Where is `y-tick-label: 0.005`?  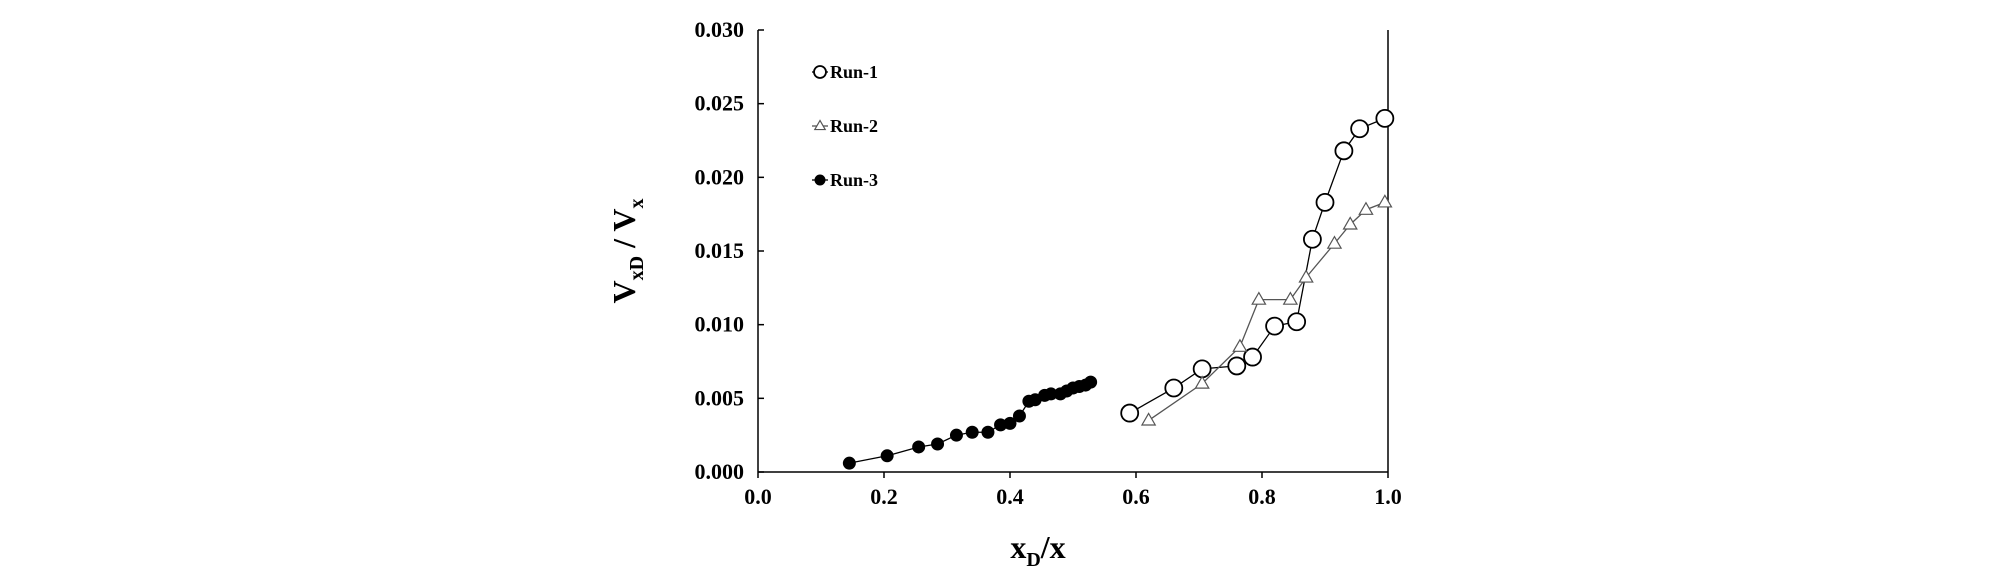 y-tick-label: 0.005 is located at coordinates (720, 397).